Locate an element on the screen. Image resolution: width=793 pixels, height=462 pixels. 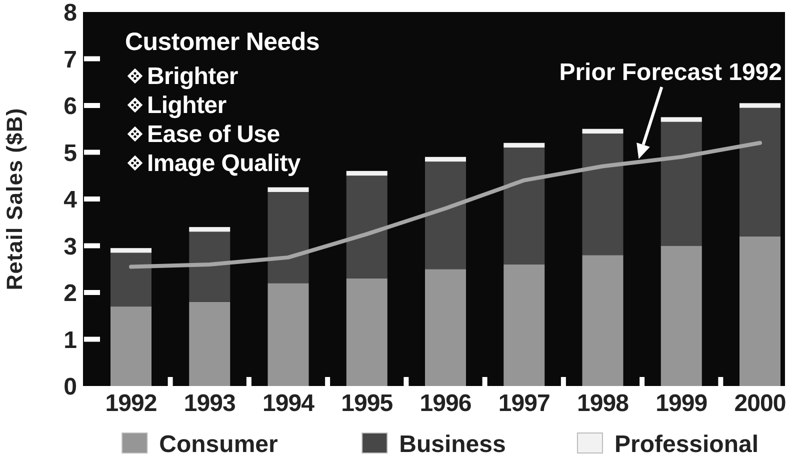
annotation: Lighter is located at coordinates (186, 105).